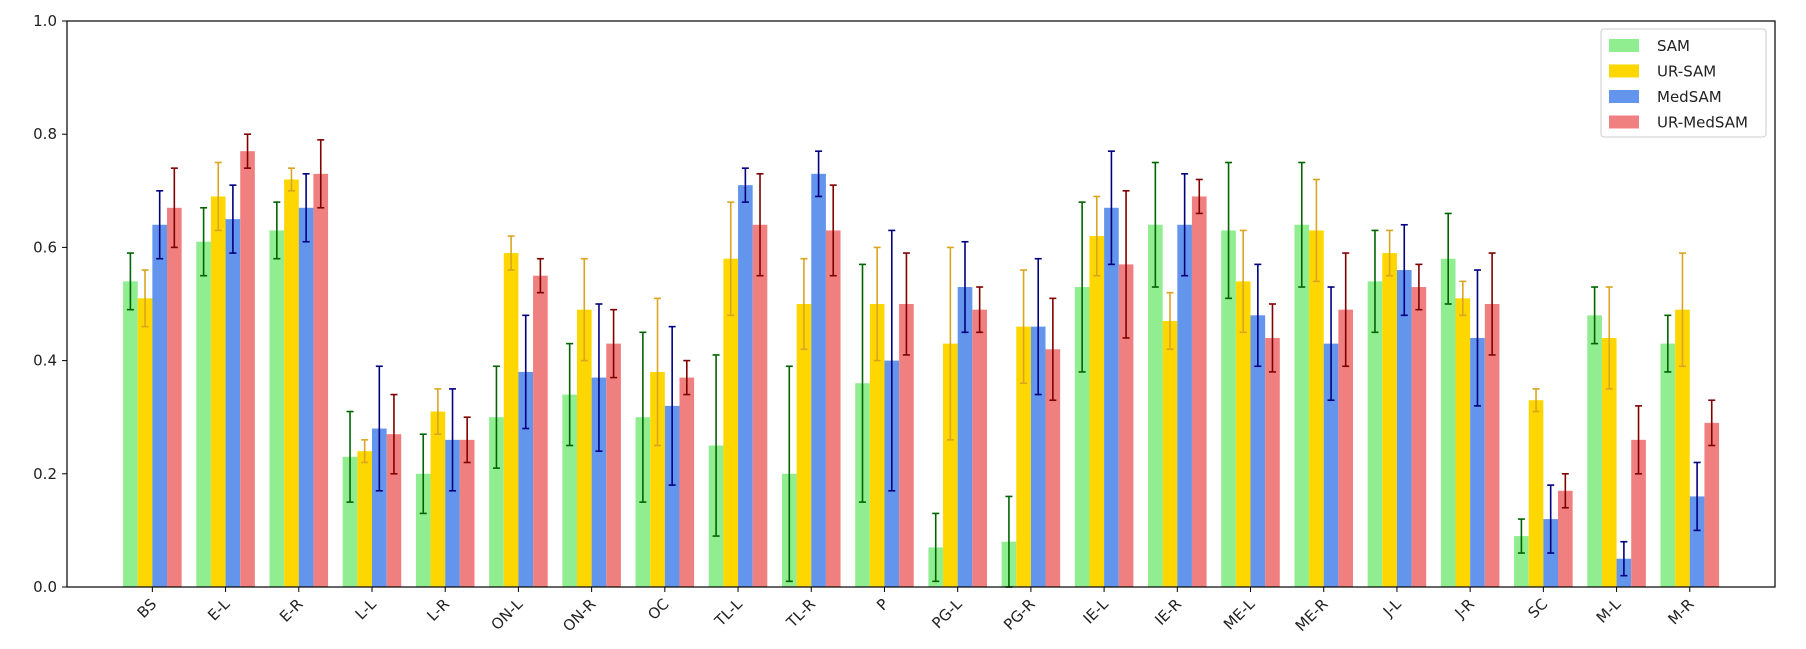 Image resolution: width=1806 pixels, height=649 pixels. Describe the element at coordinates (45, 361) in the screenshot. I see `y-tick-label: 0.4` at that location.